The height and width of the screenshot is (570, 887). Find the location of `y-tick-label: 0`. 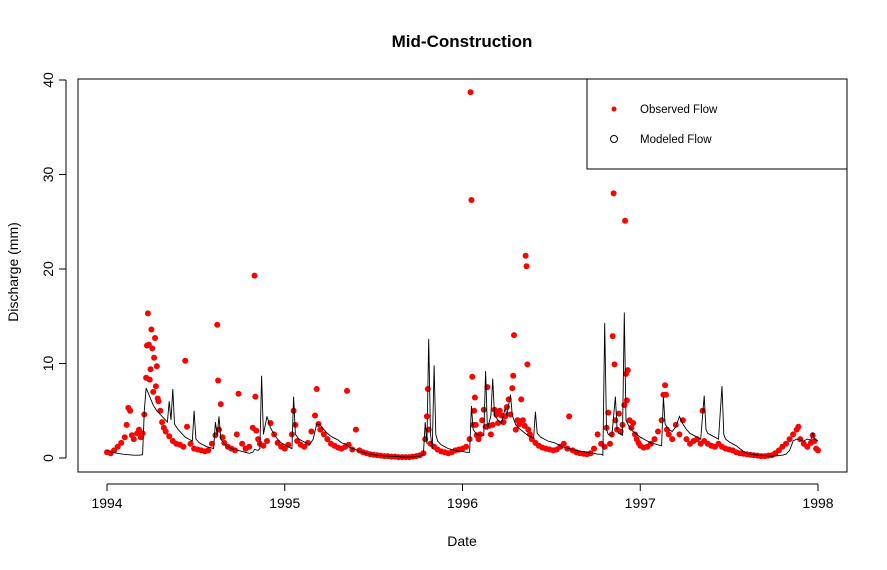

y-tick-label: 0 is located at coordinates (48, 458).